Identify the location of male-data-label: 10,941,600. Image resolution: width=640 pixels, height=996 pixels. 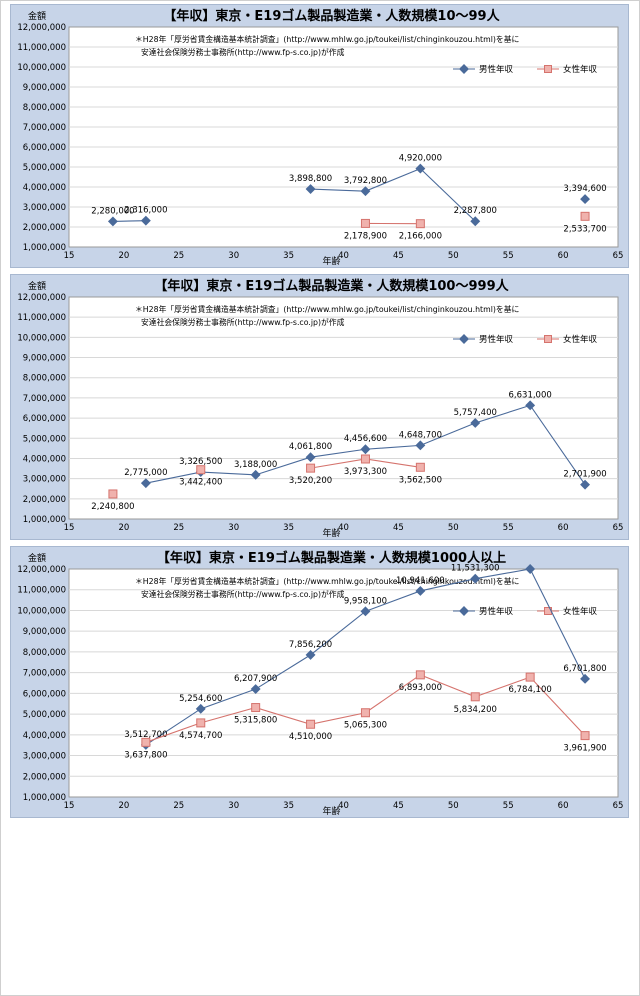
(420, 581).